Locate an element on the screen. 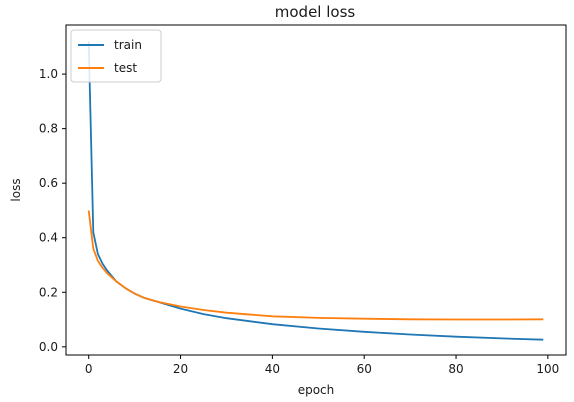 This screenshot has height=402, width=574. x-axis-label: epoch is located at coordinates (316, 390).